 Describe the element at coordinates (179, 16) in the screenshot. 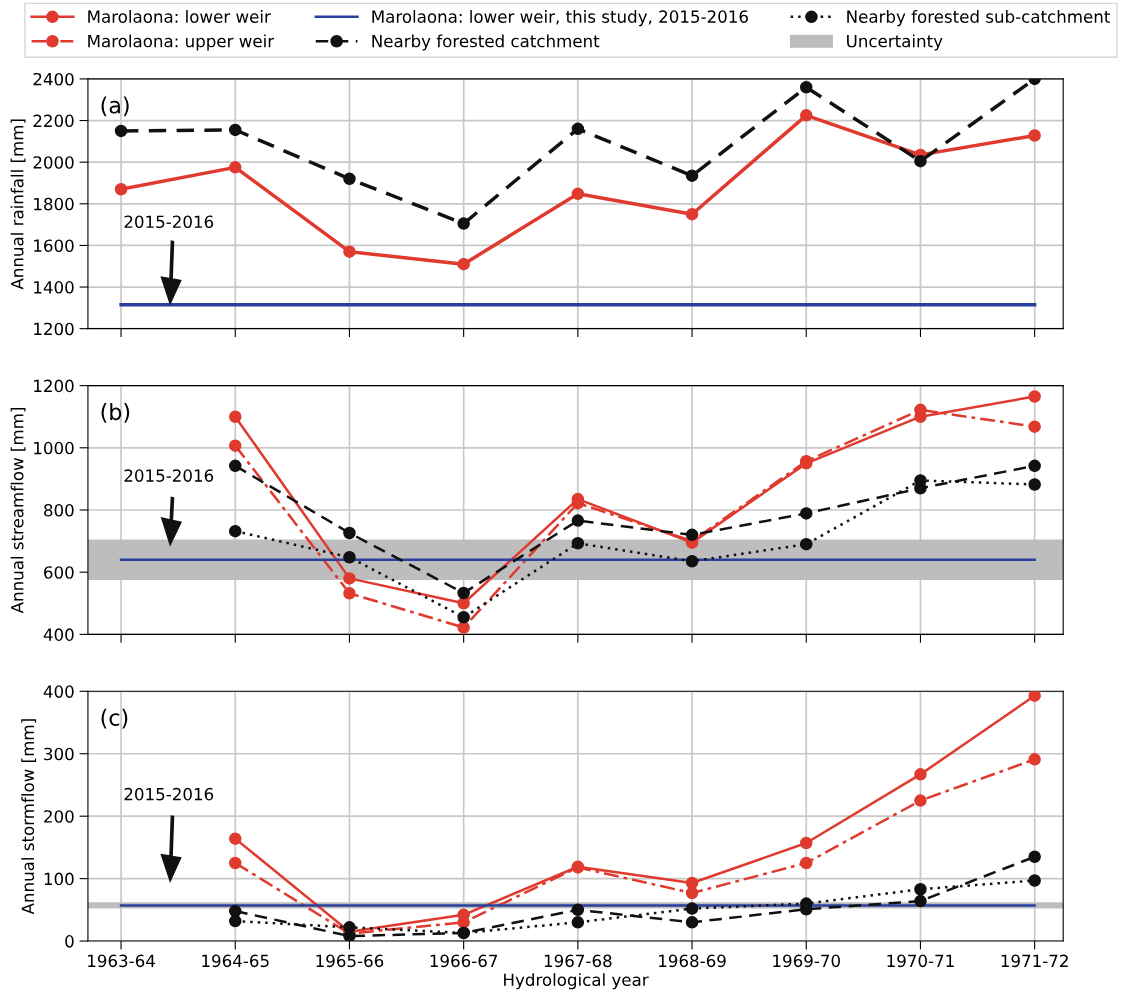

I see `legend-label: Marolaona: lower weir` at that location.